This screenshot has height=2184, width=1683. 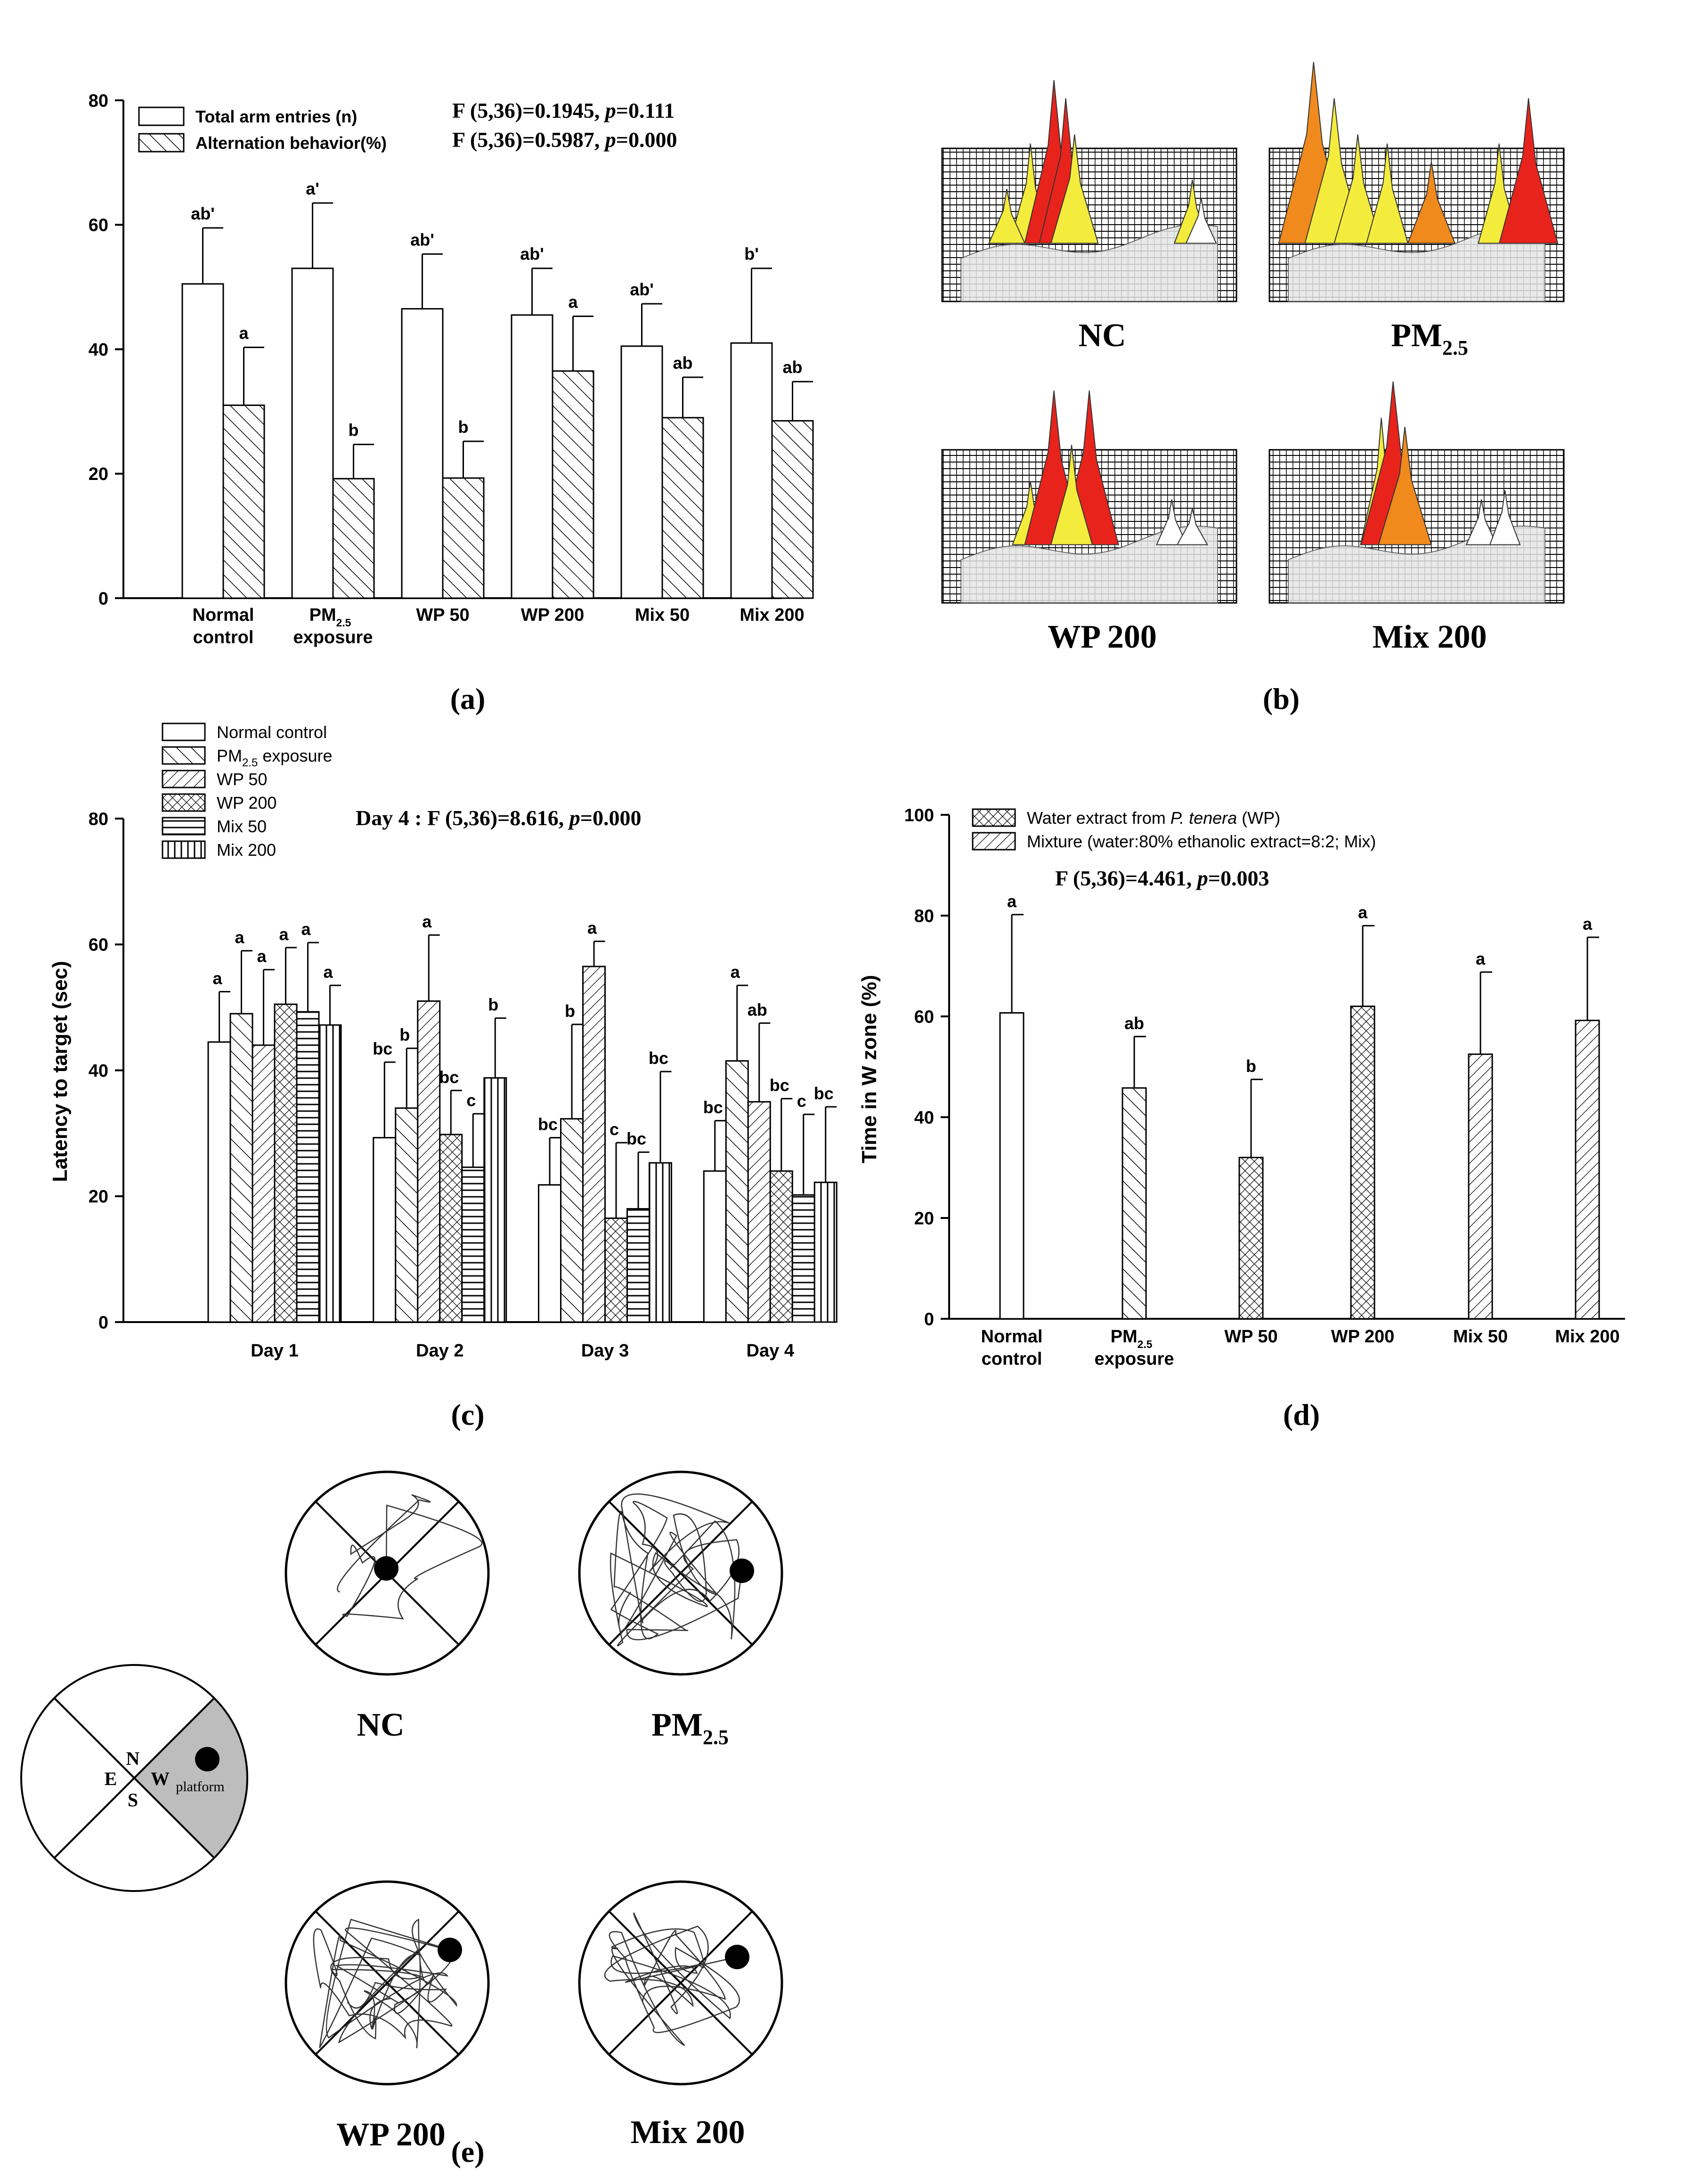 What do you see at coordinates (387, 2016) in the screenshot?
I see `swim-path-pool-wp-200: WP 200` at bounding box center [387, 2016].